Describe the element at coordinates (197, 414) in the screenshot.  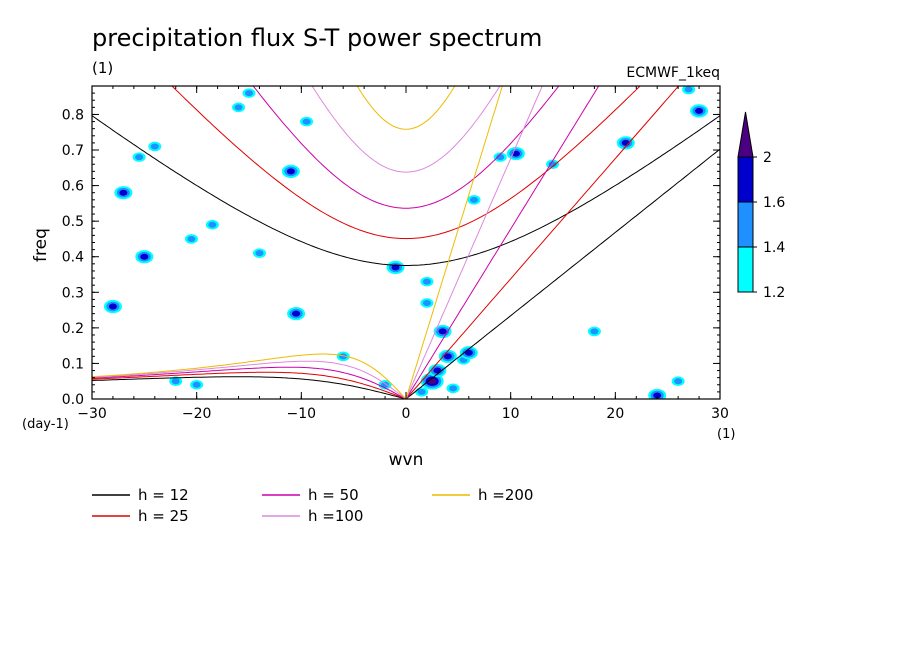
I see `x-tick-label: −20` at that location.